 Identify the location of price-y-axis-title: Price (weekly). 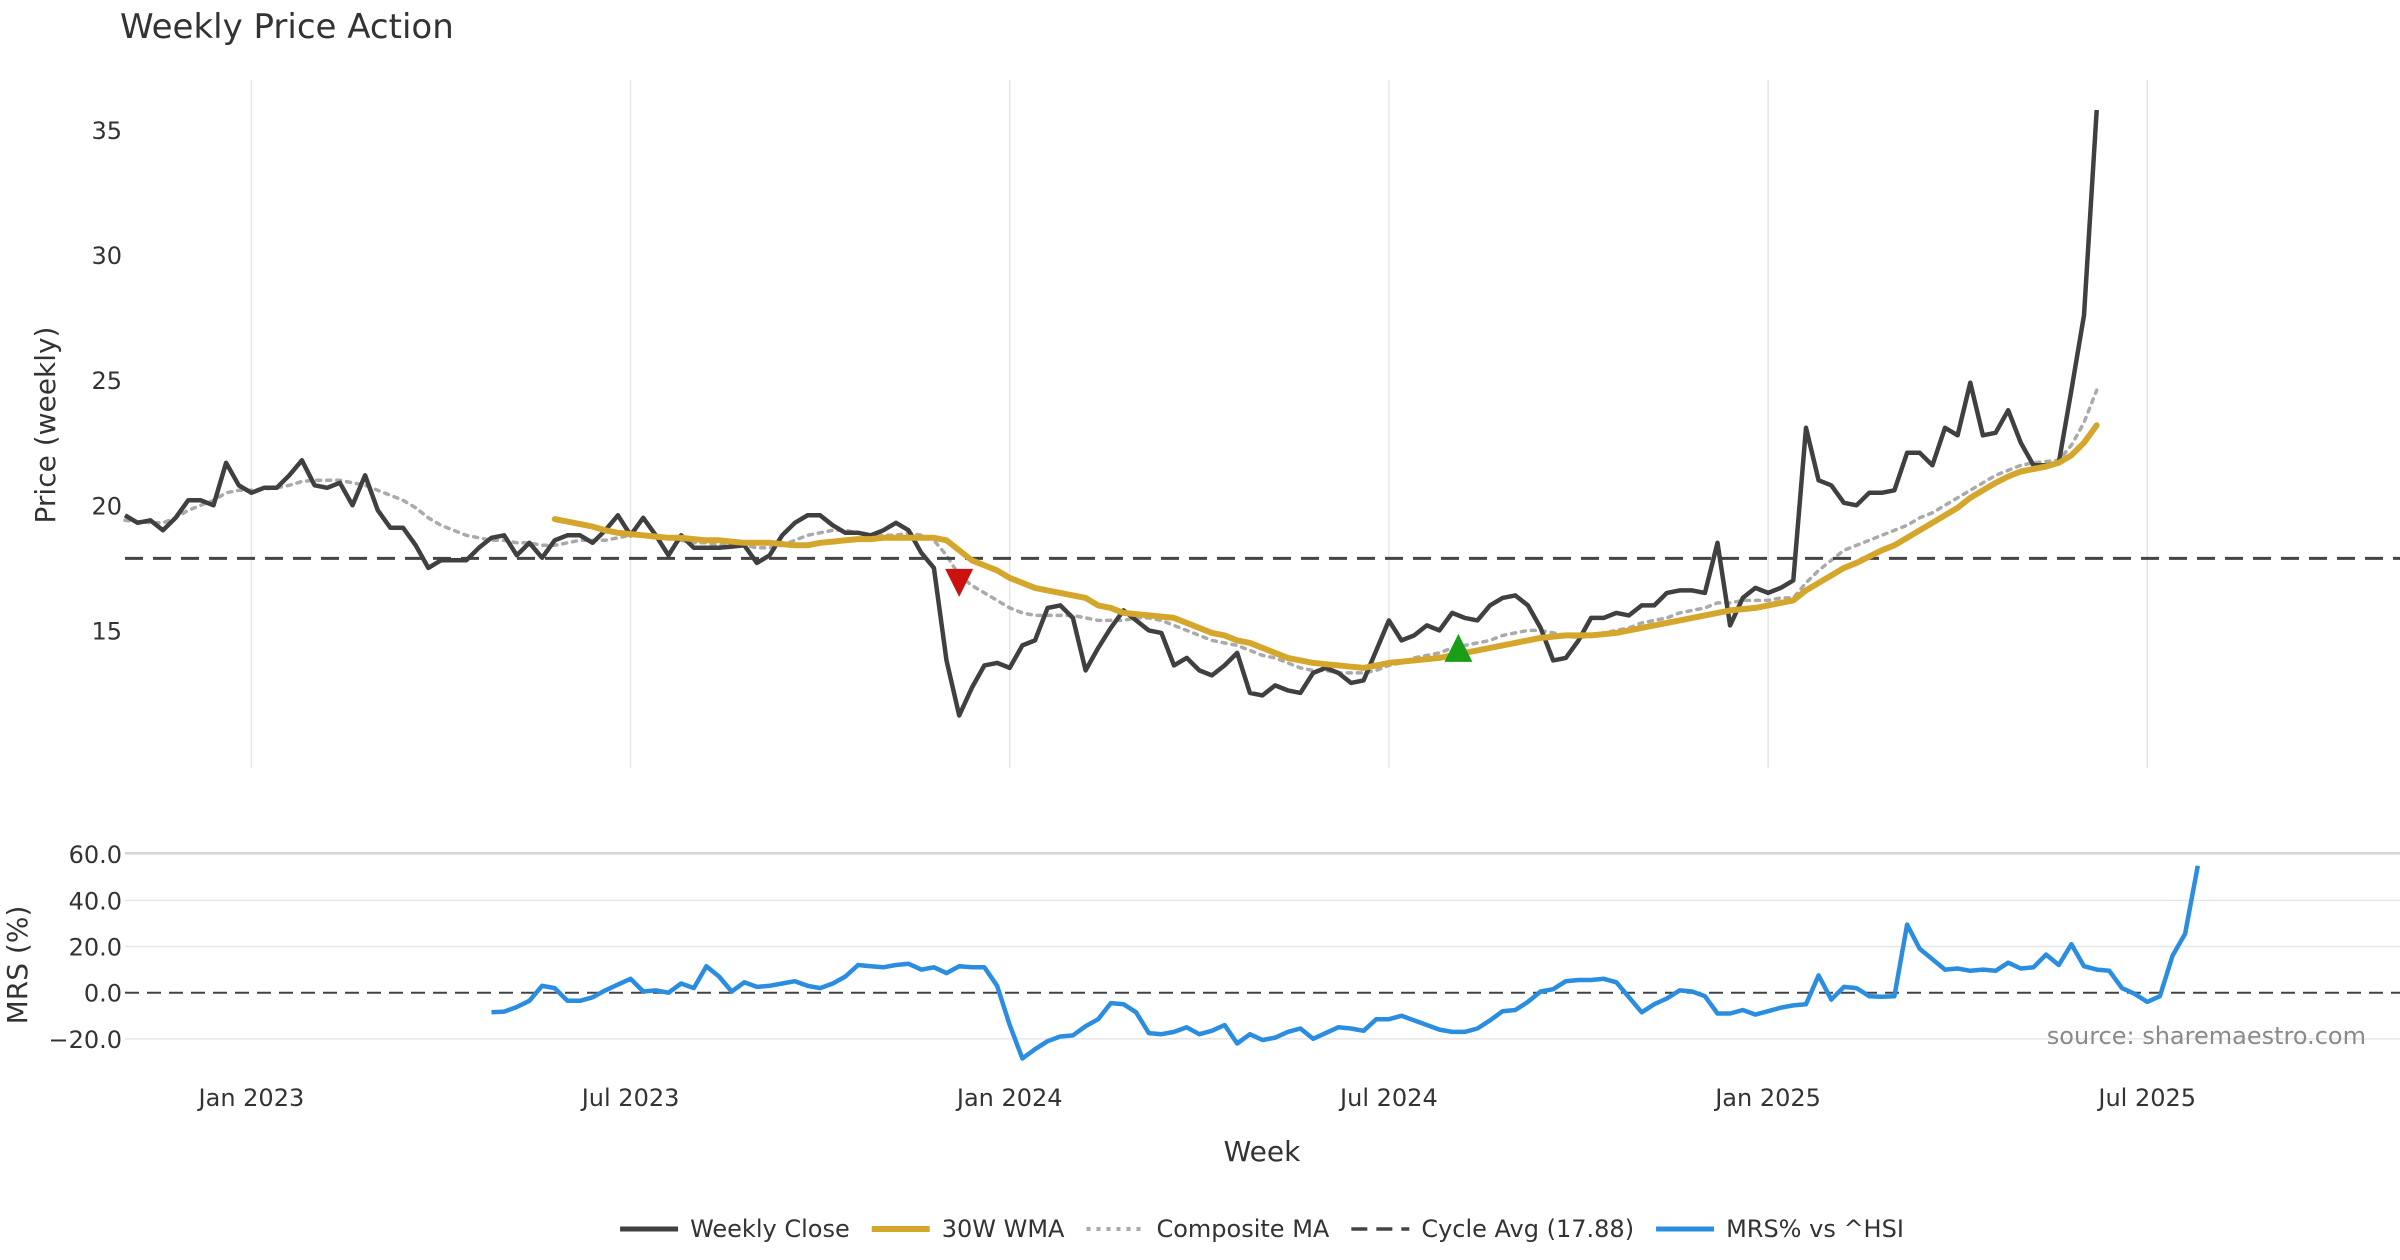
(45, 425).